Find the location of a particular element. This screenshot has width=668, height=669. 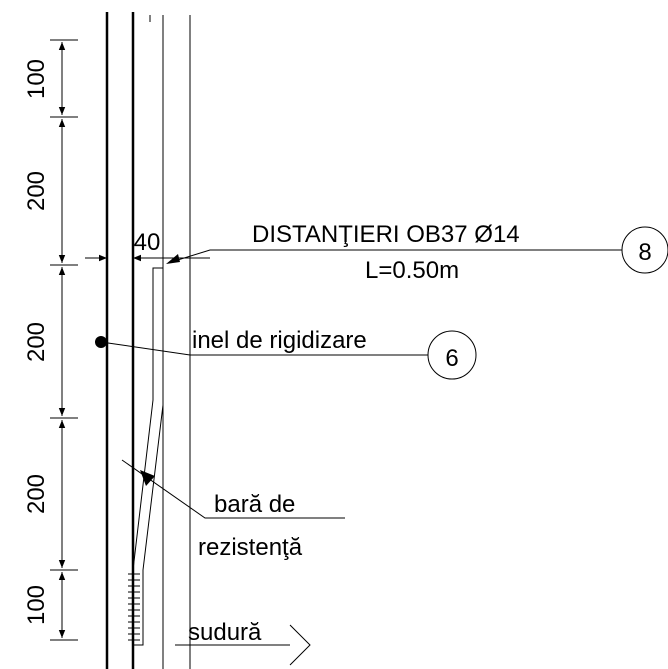

label: sudură is located at coordinates (225, 632).